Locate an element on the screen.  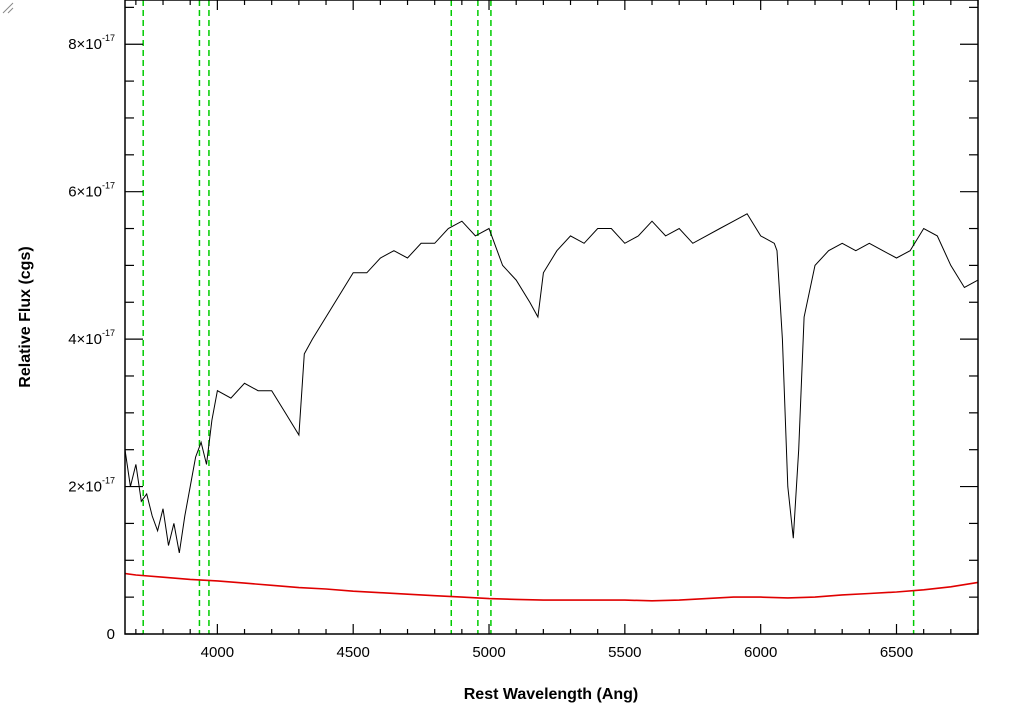
y-tick-label: 2×10⁻¹⁷ is located at coordinates (91, 486).